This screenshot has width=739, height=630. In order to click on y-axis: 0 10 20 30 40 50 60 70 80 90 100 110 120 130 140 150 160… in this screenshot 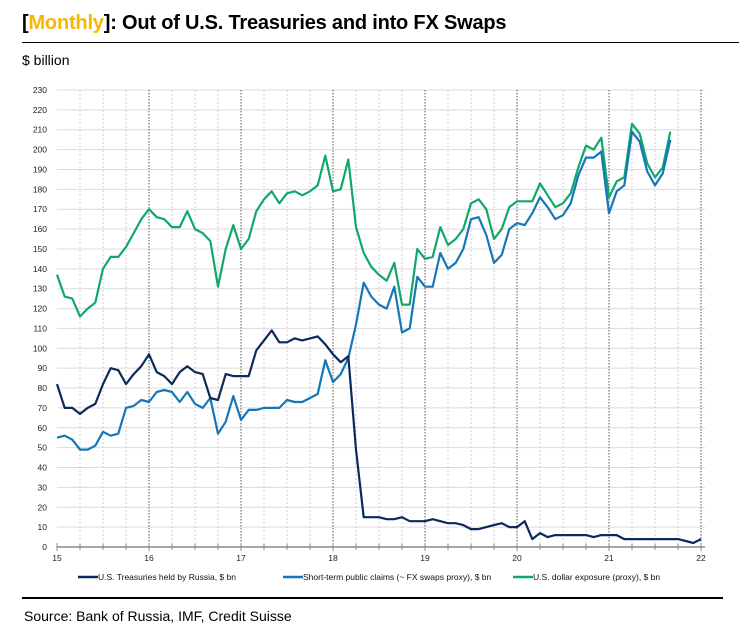, I will do `click(40, 318)`.